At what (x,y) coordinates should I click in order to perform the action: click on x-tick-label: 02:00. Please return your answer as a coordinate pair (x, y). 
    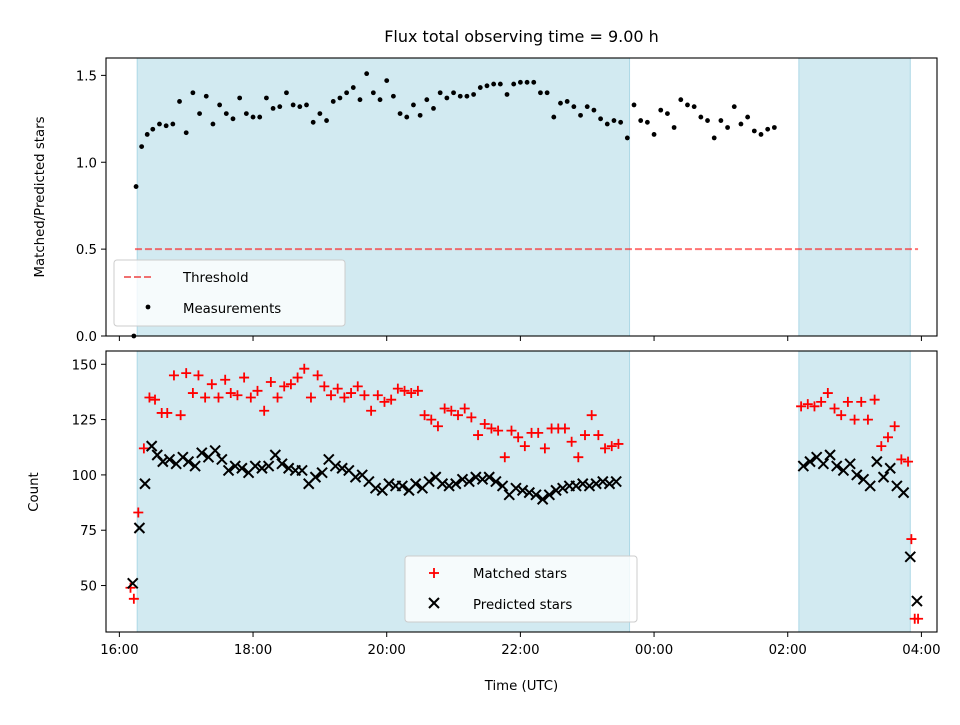
    Looking at the image, I should click on (788, 650).